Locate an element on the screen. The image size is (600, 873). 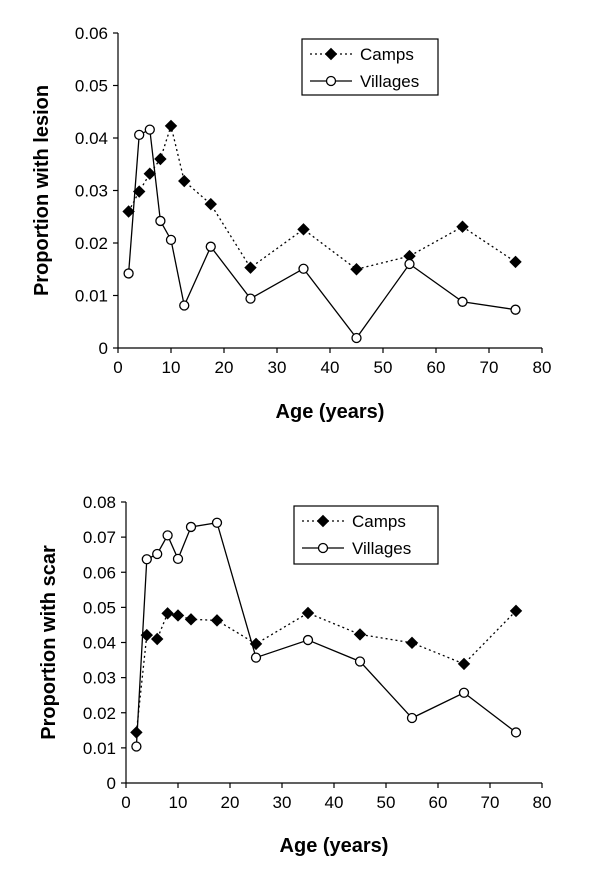
y-tick-label: 0.02 is located at coordinates (91, 243).